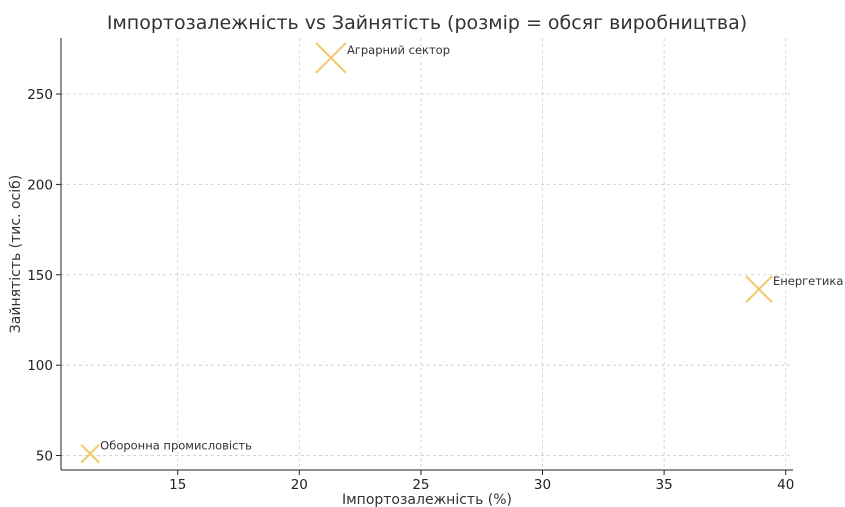  What do you see at coordinates (176, 446) in the screenshot?
I see `point-label: Оборонна промисловість` at bounding box center [176, 446].